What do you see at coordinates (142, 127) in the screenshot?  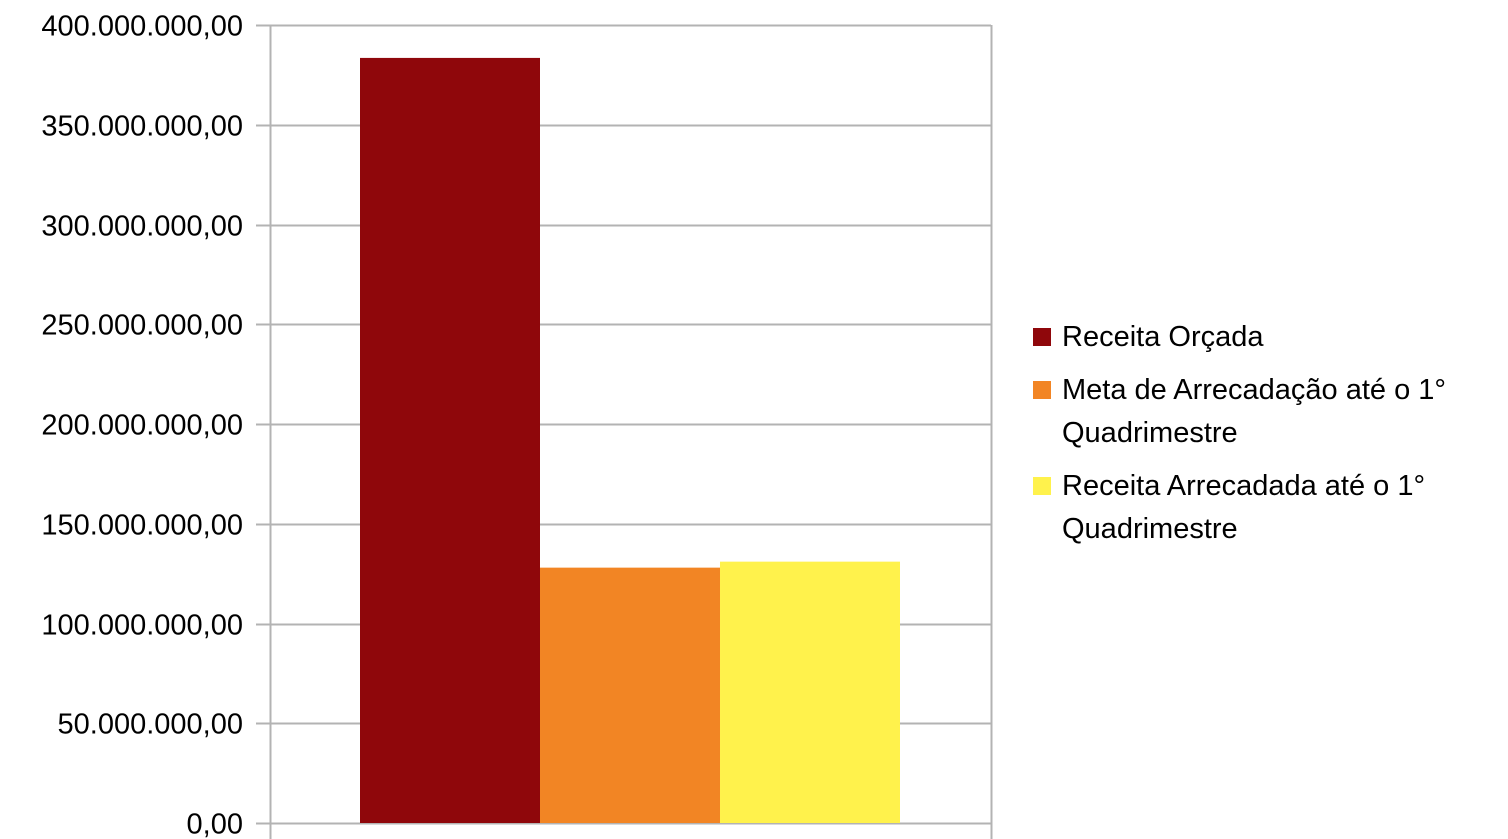 I see `y-tick-label: 350.000.000,00` at bounding box center [142, 127].